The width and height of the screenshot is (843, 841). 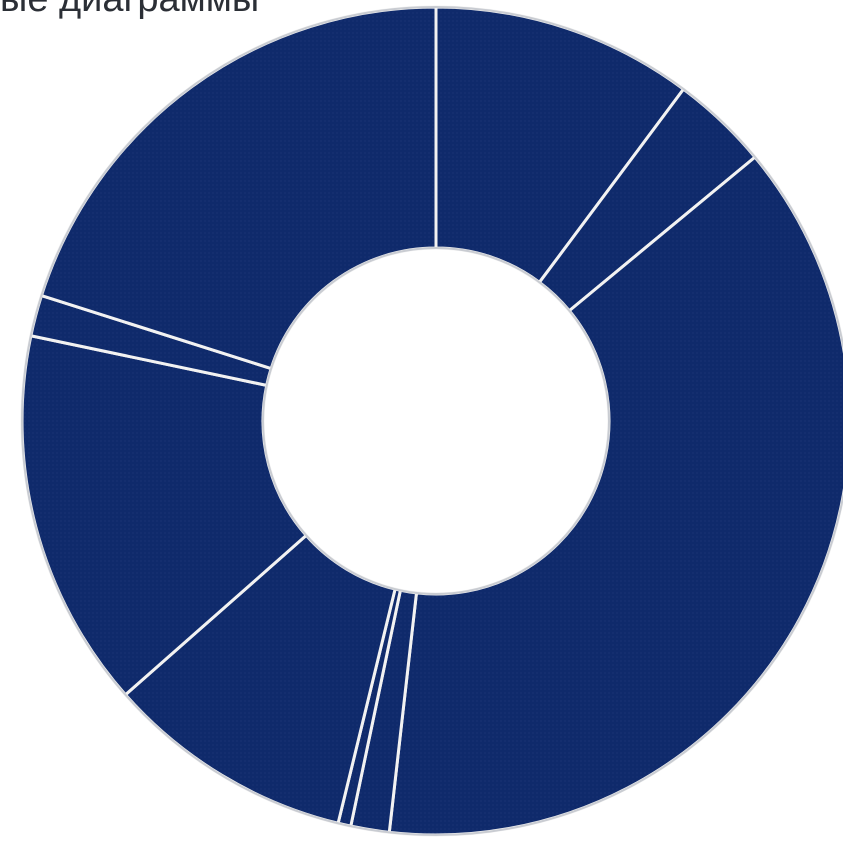 I want to click on chart-title: ые диаграммы, so click(x=129, y=10).